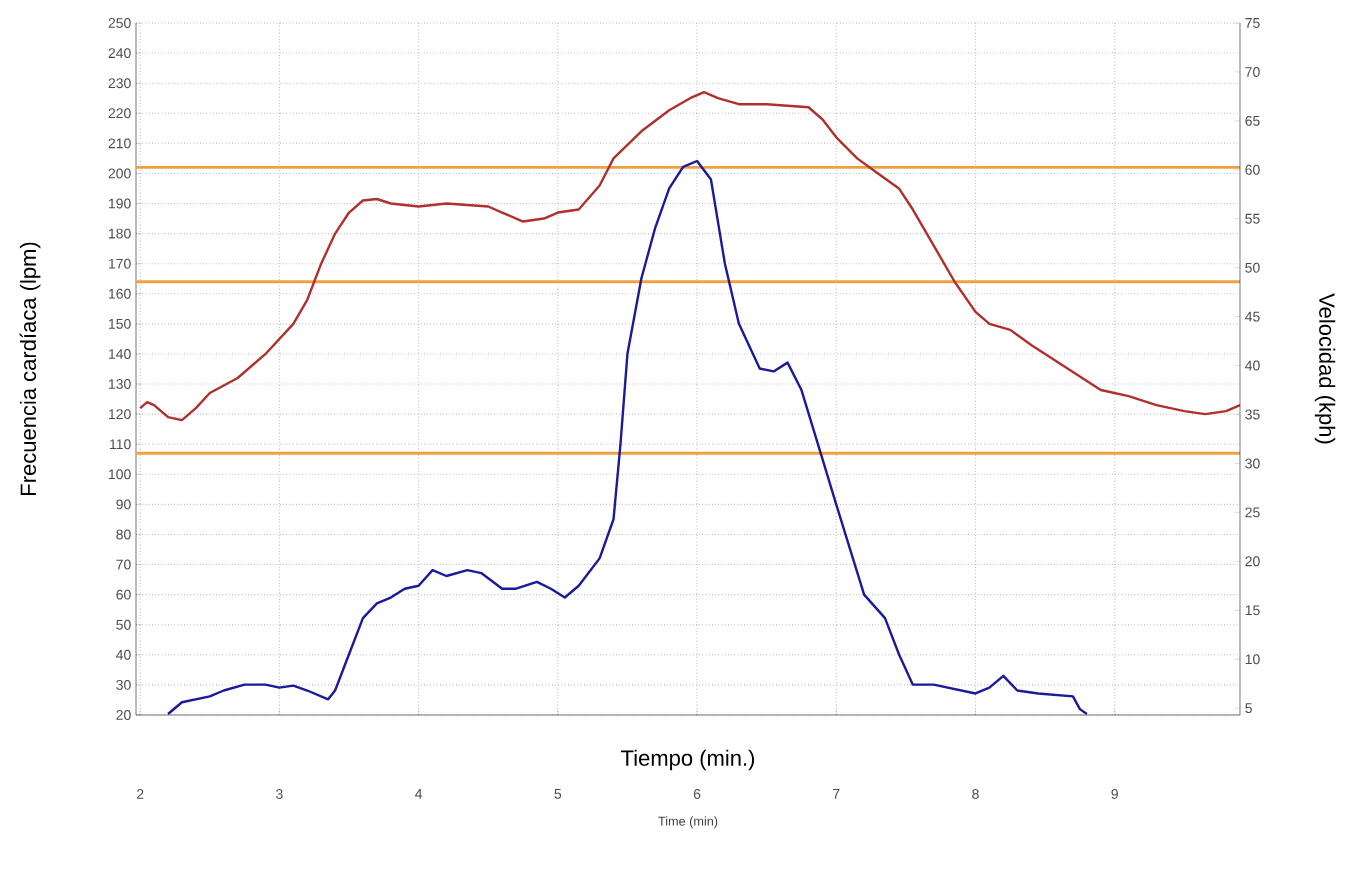 This screenshot has width=1351, height=880. I want to click on y2-tick-label: 25, so click(1252, 512).